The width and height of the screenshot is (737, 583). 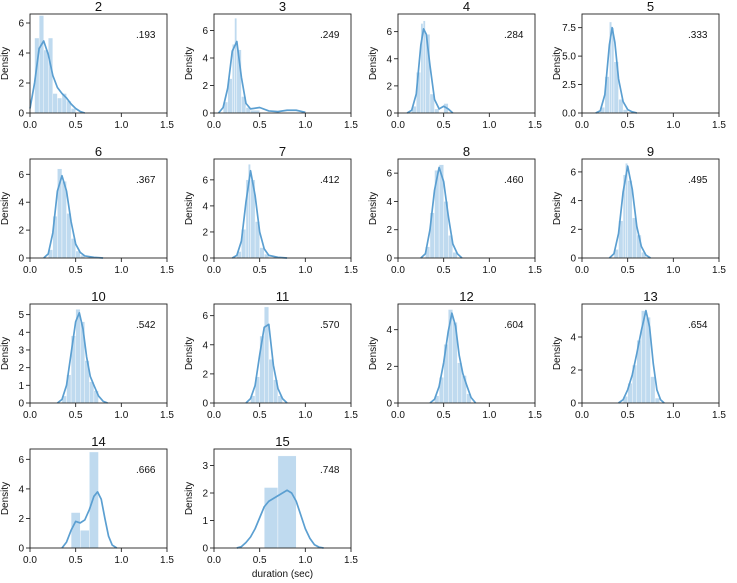 I want to click on panel-2: 0.0 0.5 1.0 1.5 0 2 4 6 2 .193 Density, so click(x=87, y=65).